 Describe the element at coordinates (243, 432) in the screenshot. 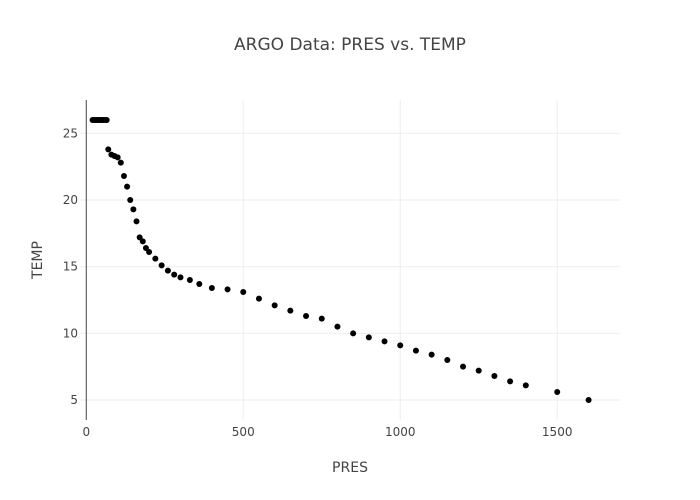

I see `x-tick-label: 500` at that location.